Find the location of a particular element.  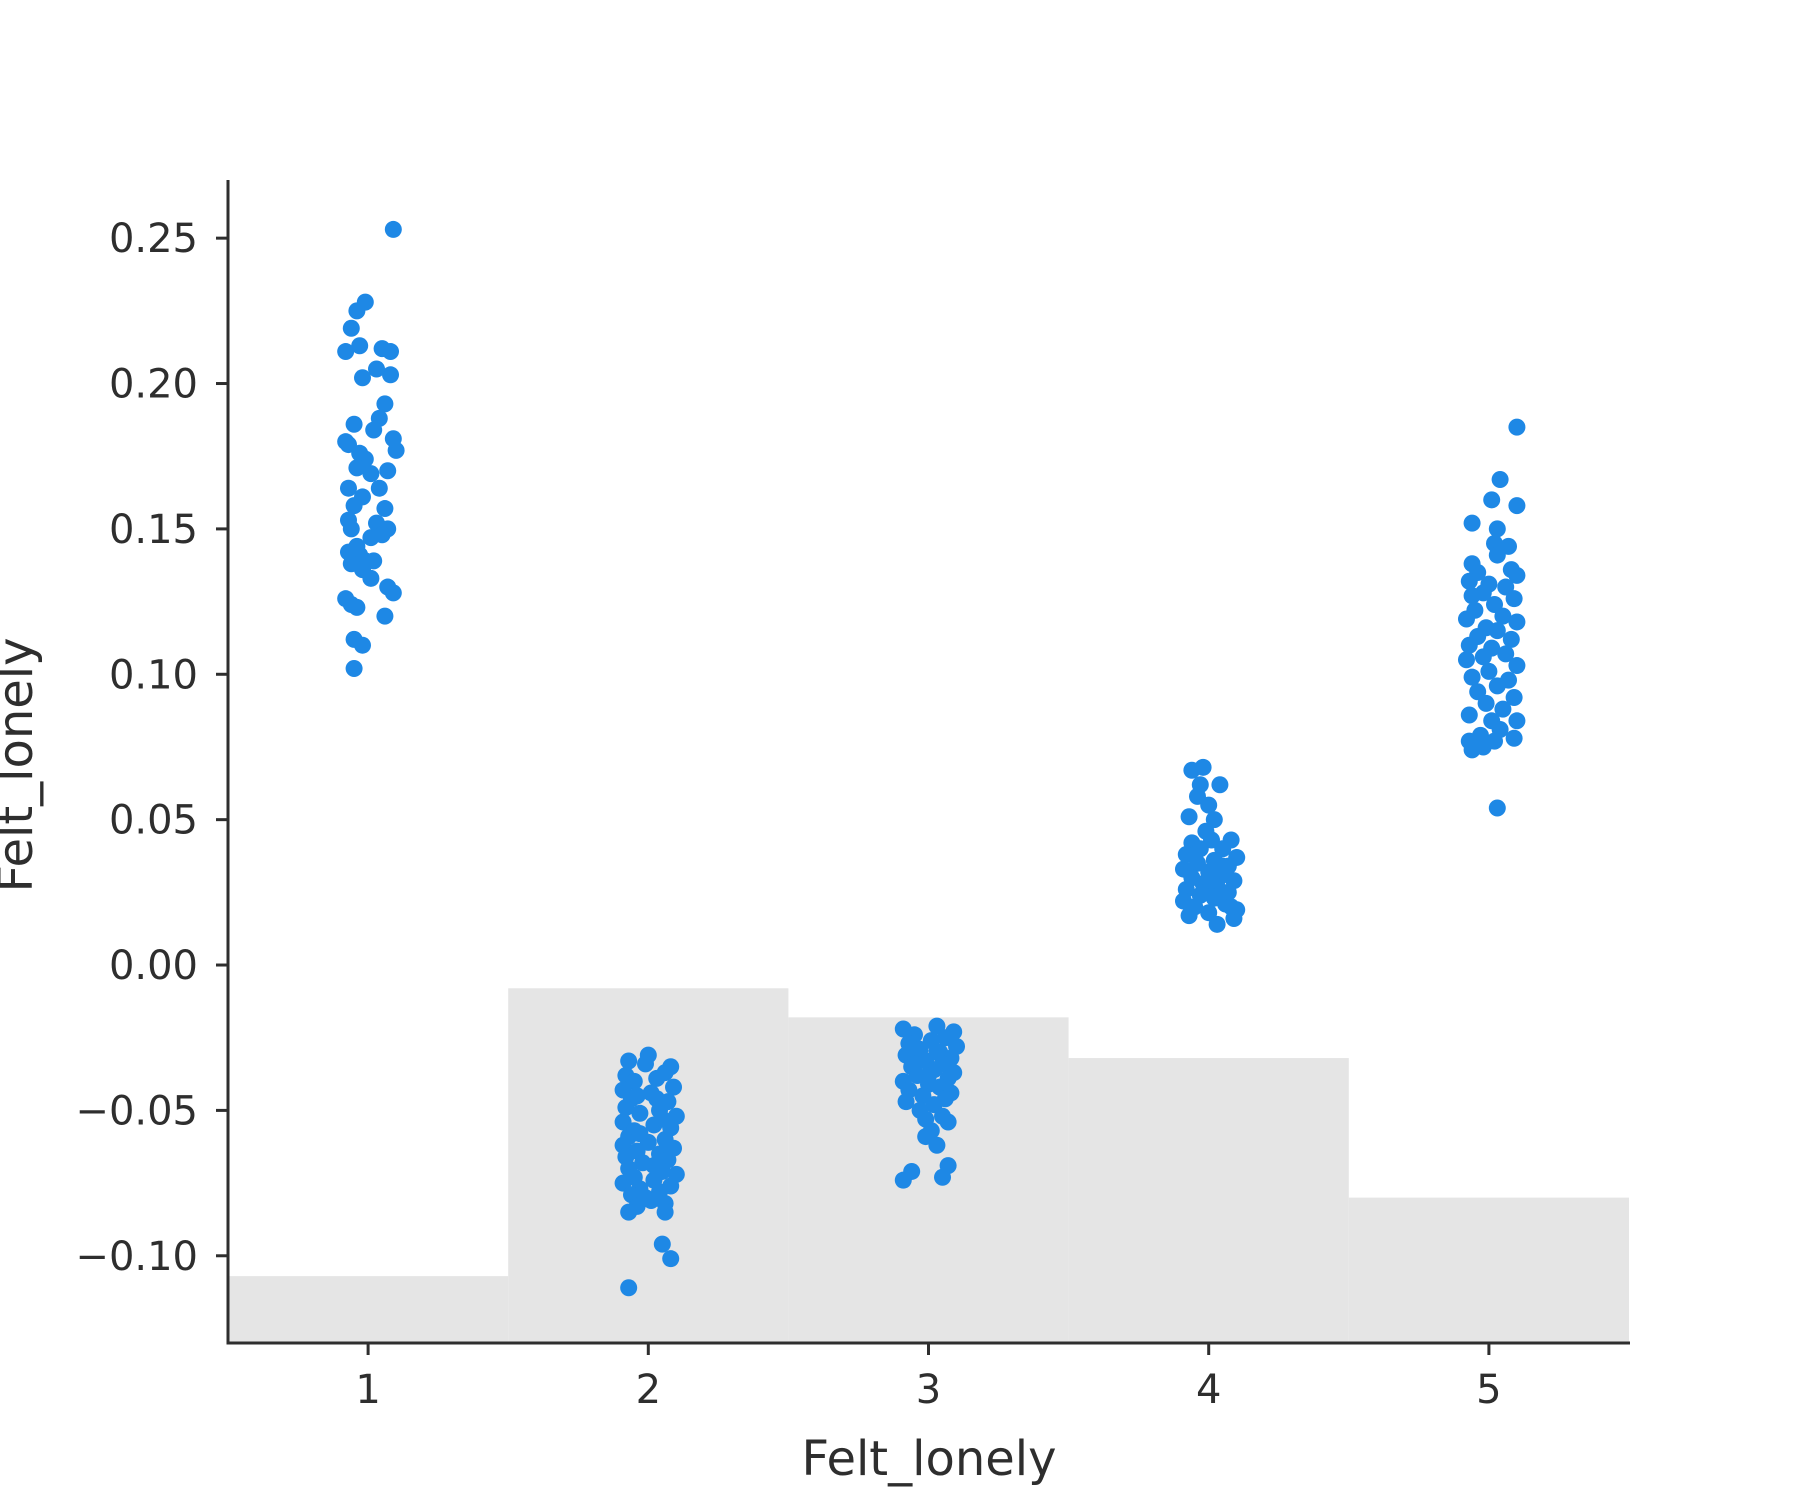

x-axis-label: Felt_lonely is located at coordinates (928, 1459).